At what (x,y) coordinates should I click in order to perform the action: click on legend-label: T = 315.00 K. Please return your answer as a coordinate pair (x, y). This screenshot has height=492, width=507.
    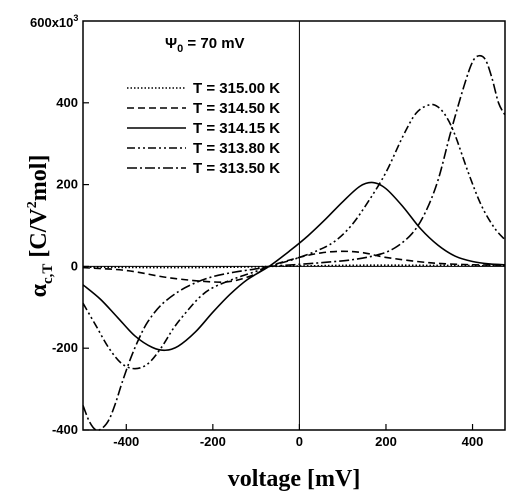
    Looking at the image, I should click on (236, 88).